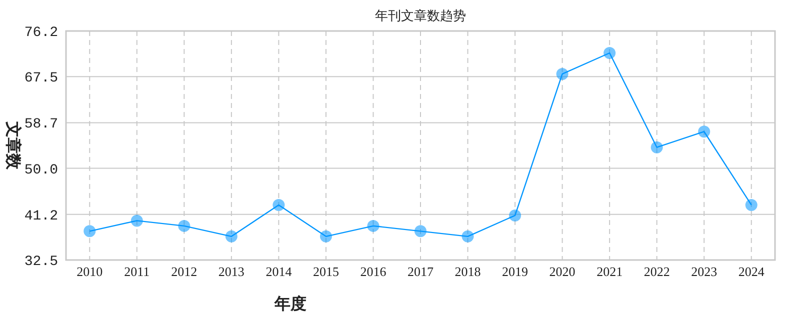 The width and height of the screenshot is (790, 330). I want to click on y-tick-label: 76.2, so click(41, 33).